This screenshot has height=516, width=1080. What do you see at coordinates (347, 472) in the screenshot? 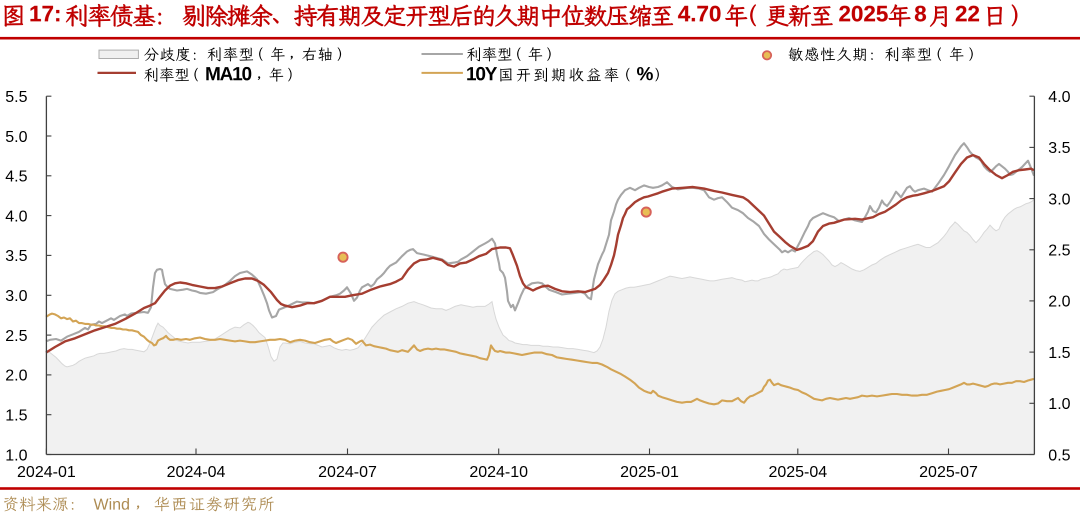
I see `svg-text: 2024-07` at bounding box center [347, 472].